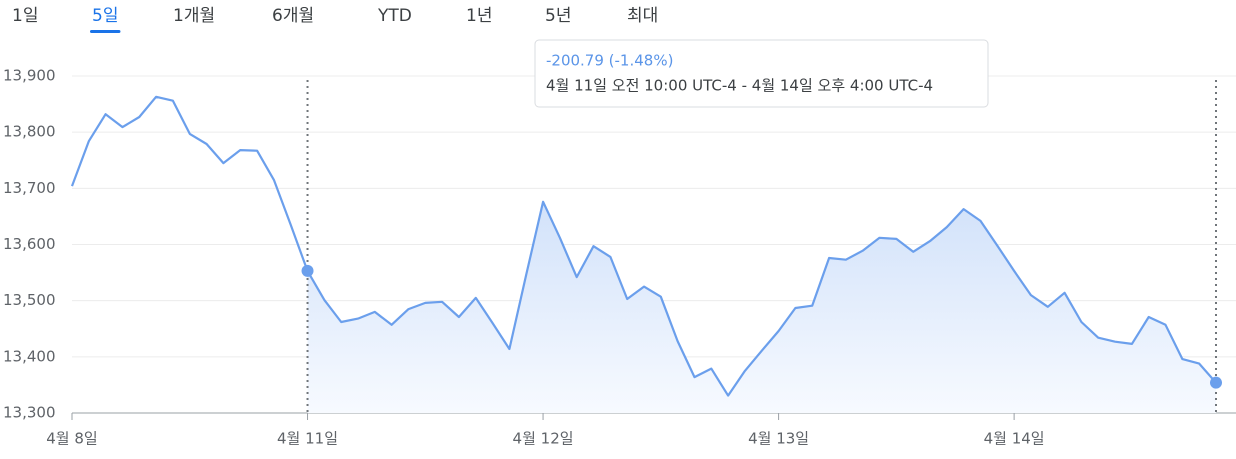  What do you see at coordinates (335, 19) in the screenshot?
I see `range-tabs: 1일 5일 1개월 6개월 YTD 1년 5년 최대` at bounding box center [335, 19].